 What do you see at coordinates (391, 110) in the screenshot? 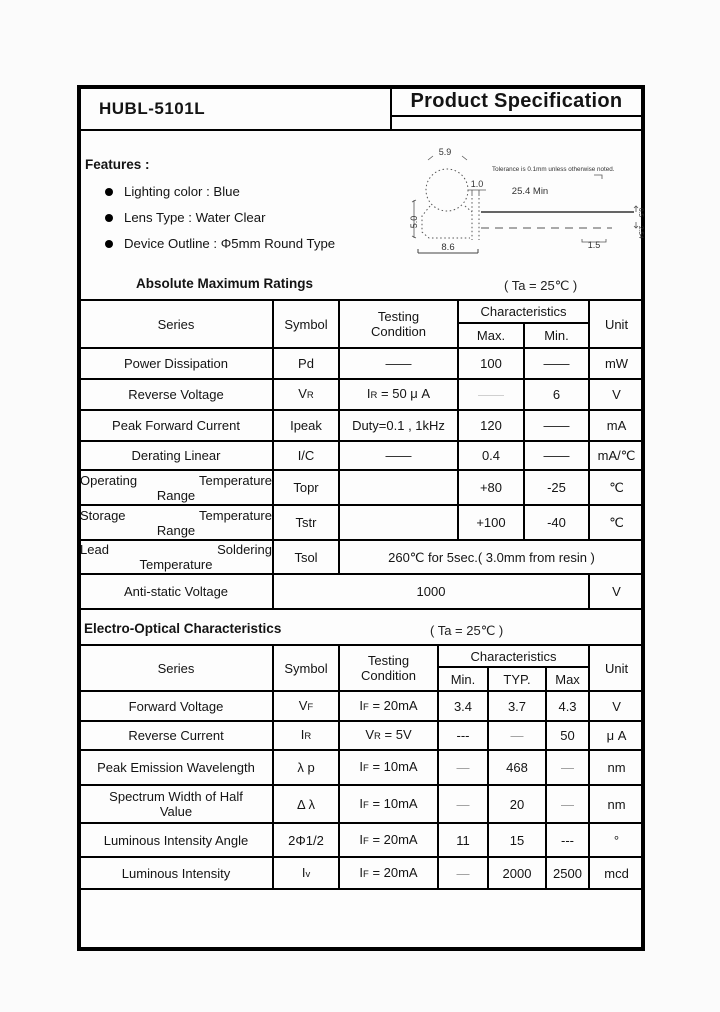
I see `header-divider` at bounding box center [391, 110].